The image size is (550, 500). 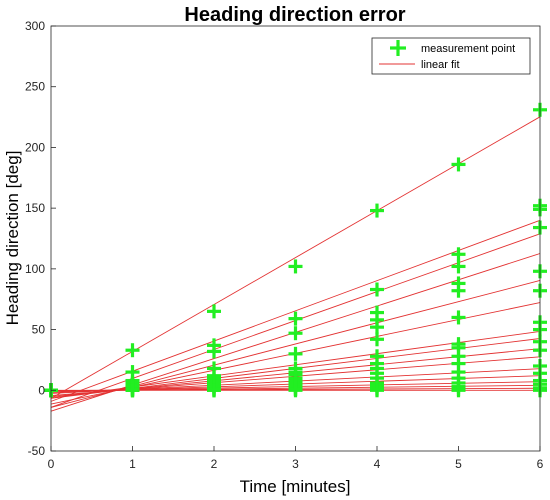 What do you see at coordinates (12, 238) in the screenshot?
I see `y-axis-label: Heading direction [deg]` at bounding box center [12, 238].